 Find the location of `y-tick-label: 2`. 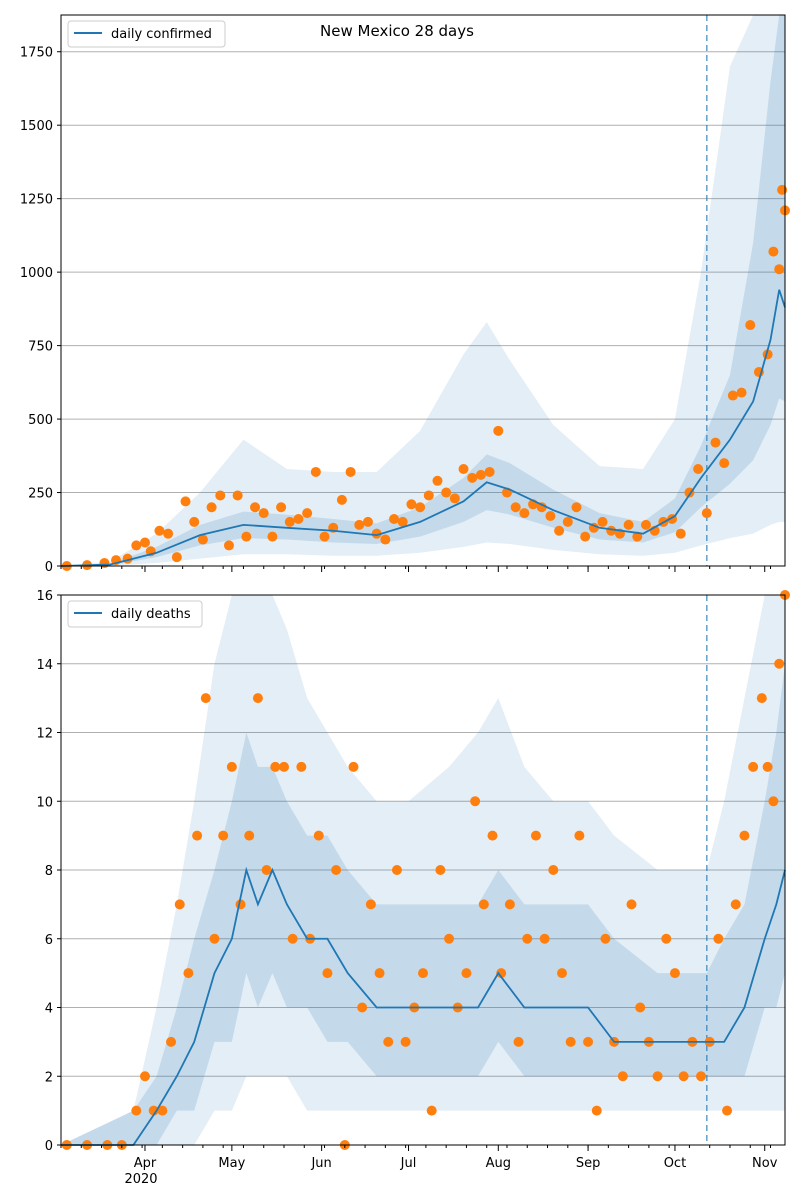

y-tick-label: 2 is located at coordinates (49, 1077).